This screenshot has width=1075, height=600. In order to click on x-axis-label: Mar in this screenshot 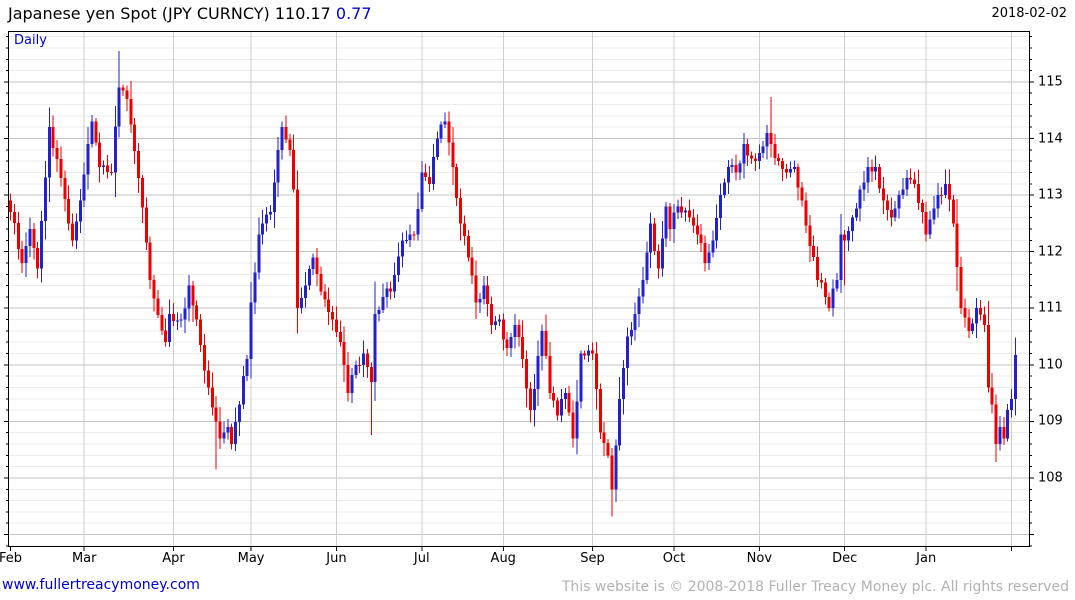, I will do `click(84, 558)`.